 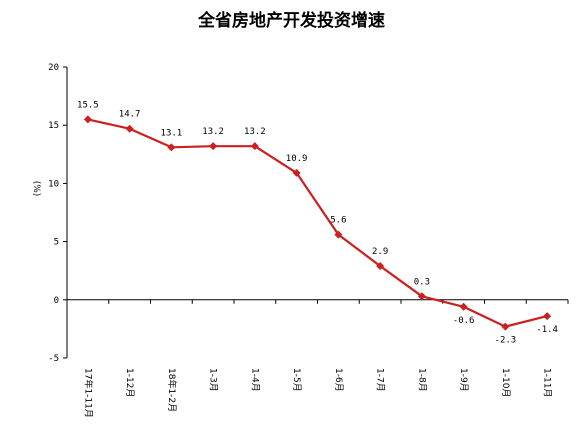 I want to click on data-label: 13.1, so click(x=172, y=133).